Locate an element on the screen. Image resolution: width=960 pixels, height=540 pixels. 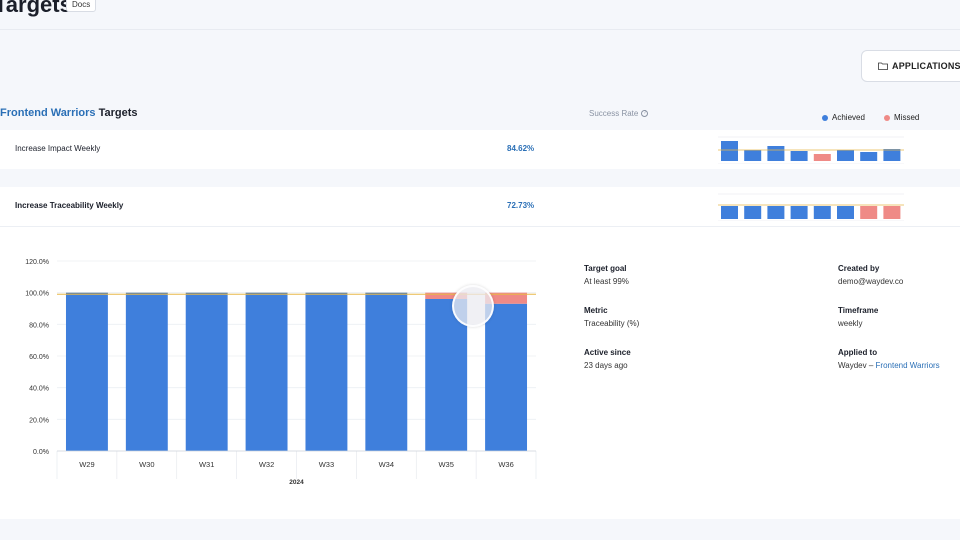
target-name: Increase Traceability Weekly is located at coordinates (69, 205).